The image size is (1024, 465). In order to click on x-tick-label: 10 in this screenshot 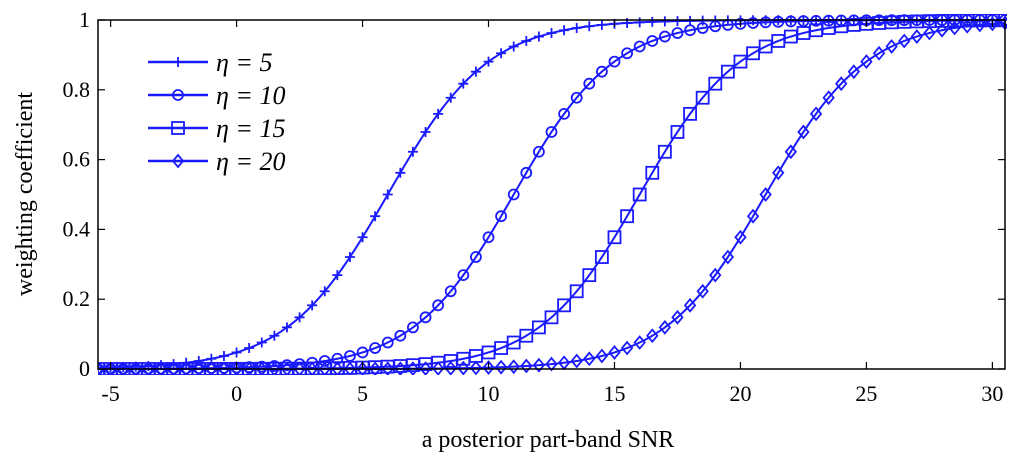, I will do `click(489, 393)`.